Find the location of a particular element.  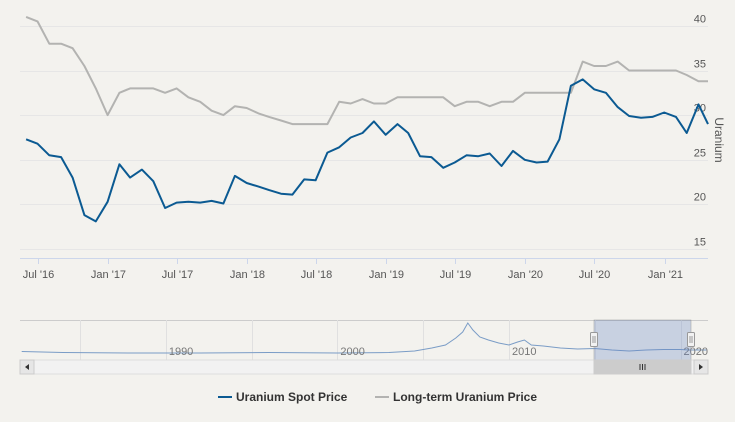

x-tick-label: Jul '19 is located at coordinates (455, 275).